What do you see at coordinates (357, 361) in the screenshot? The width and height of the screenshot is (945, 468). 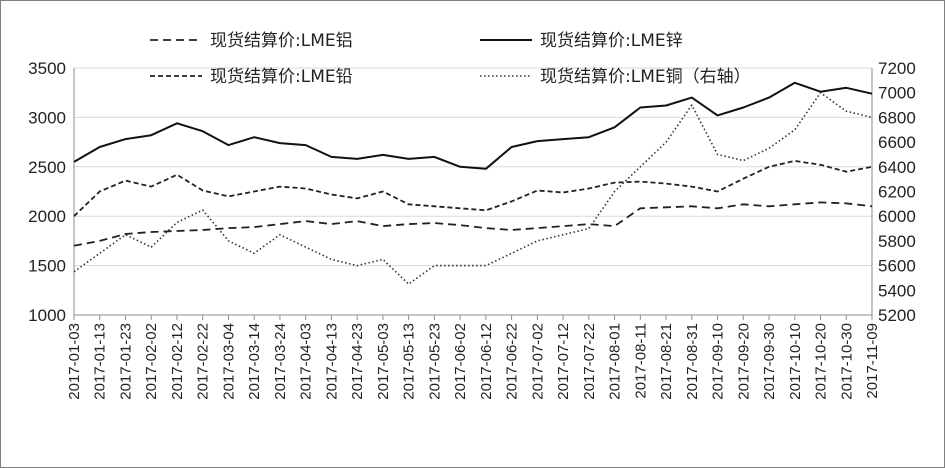 I see `x-tick-label: 2017-04-23` at bounding box center [357, 361].